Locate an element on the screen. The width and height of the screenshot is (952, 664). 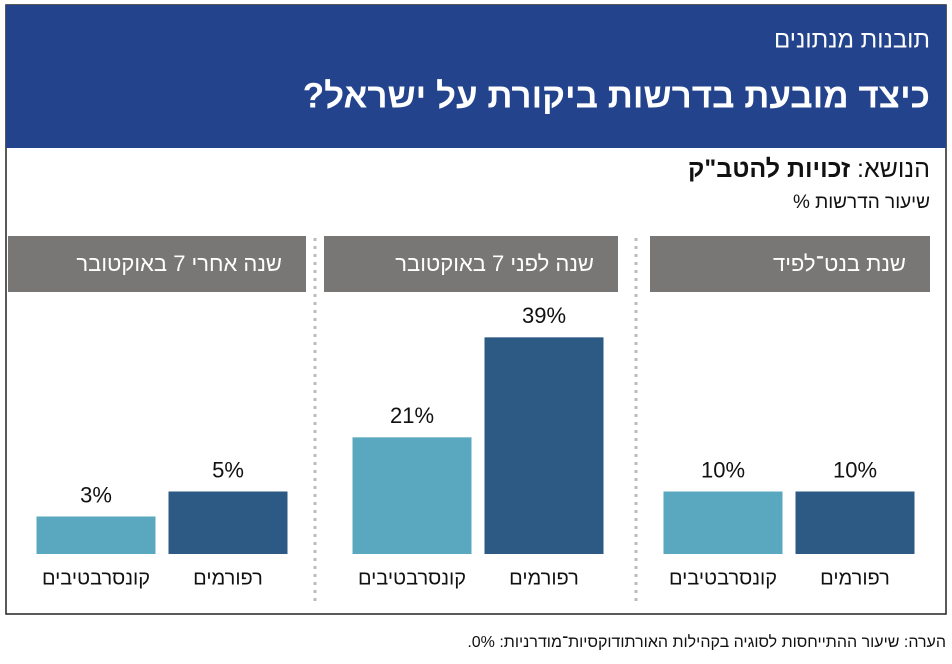
value-label: 39% is located at coordinates (544, 315).